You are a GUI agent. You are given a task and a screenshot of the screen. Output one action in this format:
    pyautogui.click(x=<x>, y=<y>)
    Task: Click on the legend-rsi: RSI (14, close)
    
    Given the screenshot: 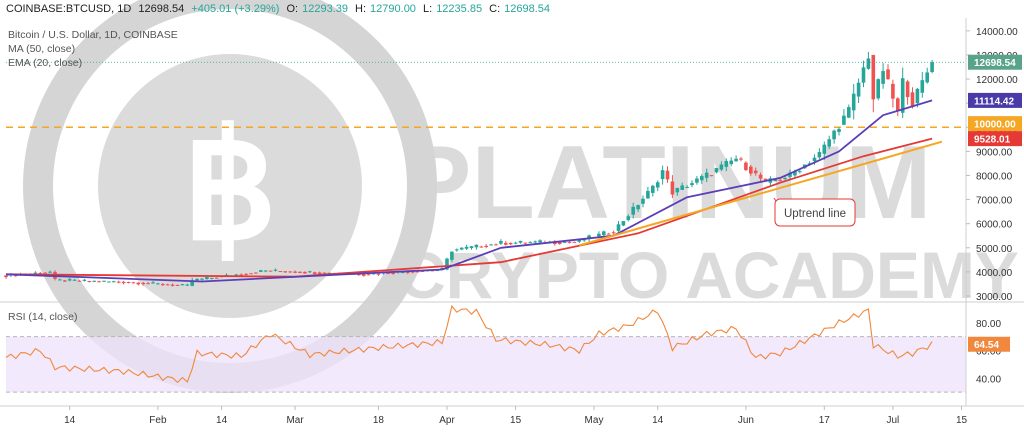 What is the action you would take?
    pyautogui.click(x=43, y=317)
    